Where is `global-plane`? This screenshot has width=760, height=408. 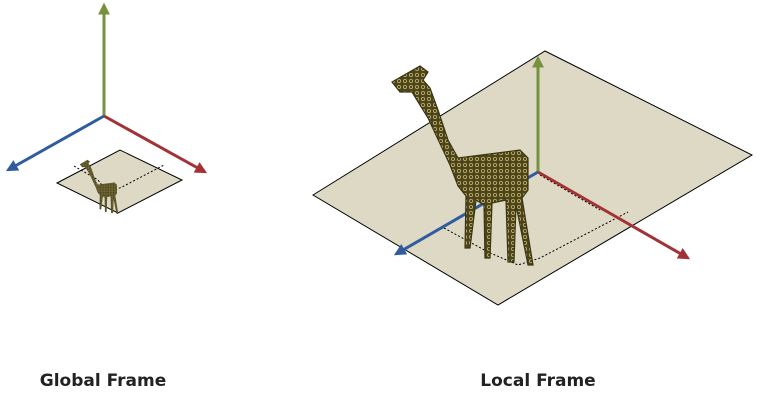 global-plane is located at coordinates (119, 181).